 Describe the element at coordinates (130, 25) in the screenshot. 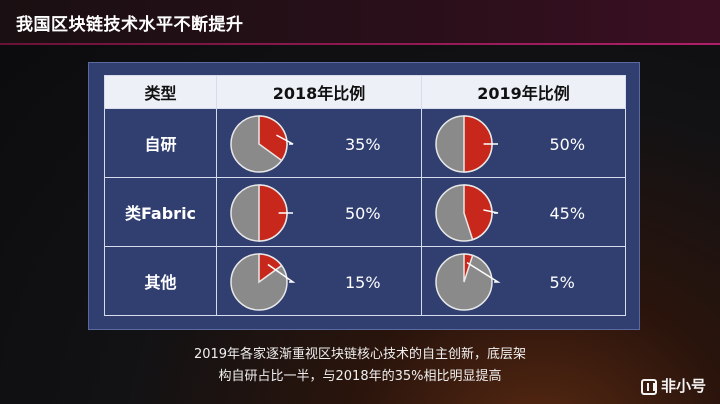

I see `page-title: 我国区块链技术水平不断提升` at that location.